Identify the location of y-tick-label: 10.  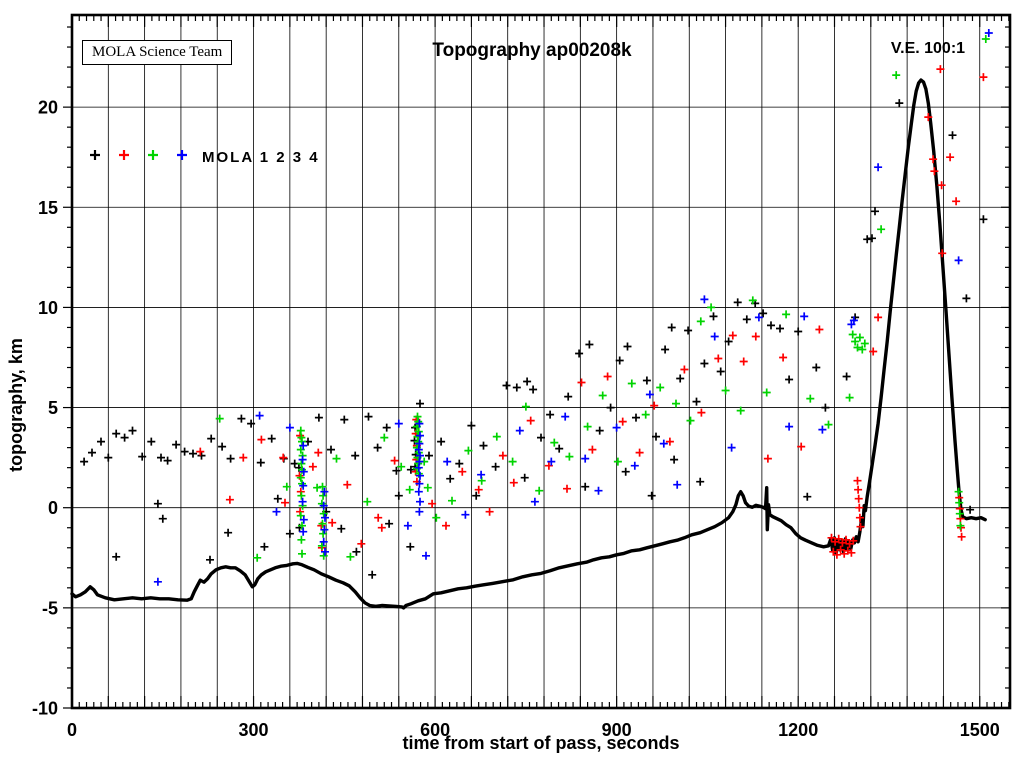
(48, 308).